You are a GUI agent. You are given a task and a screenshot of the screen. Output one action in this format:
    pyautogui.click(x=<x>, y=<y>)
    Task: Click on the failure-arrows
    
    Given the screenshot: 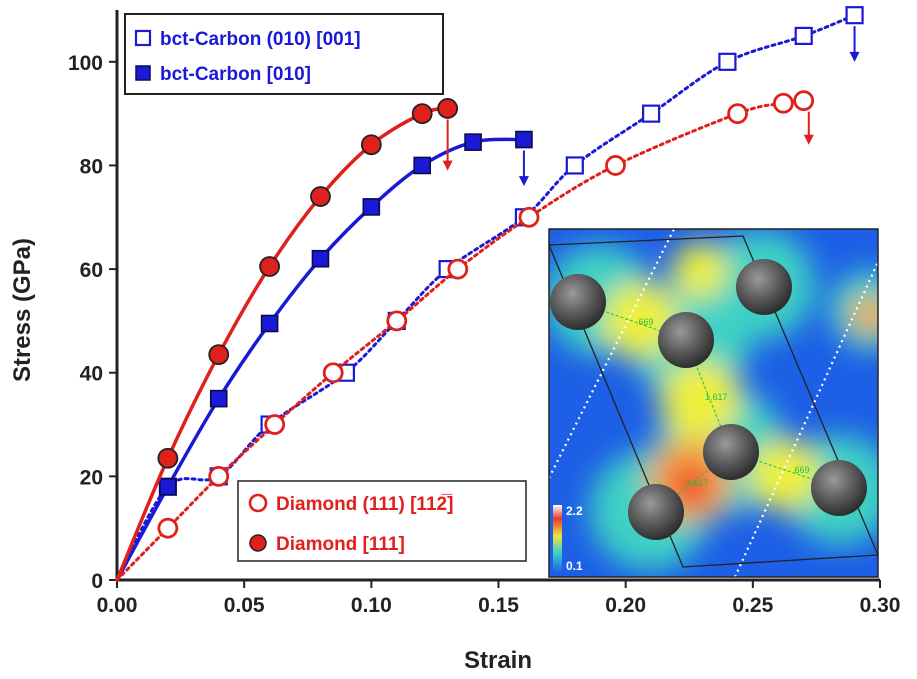 What is the action you would take?
    pyautogui.click(x=651, y=106)
    